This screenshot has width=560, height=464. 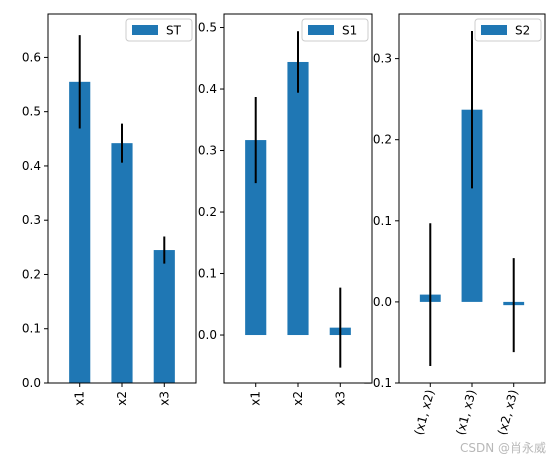 I want to click on y-tick-label: 0.6, so click(x=31, y=57).